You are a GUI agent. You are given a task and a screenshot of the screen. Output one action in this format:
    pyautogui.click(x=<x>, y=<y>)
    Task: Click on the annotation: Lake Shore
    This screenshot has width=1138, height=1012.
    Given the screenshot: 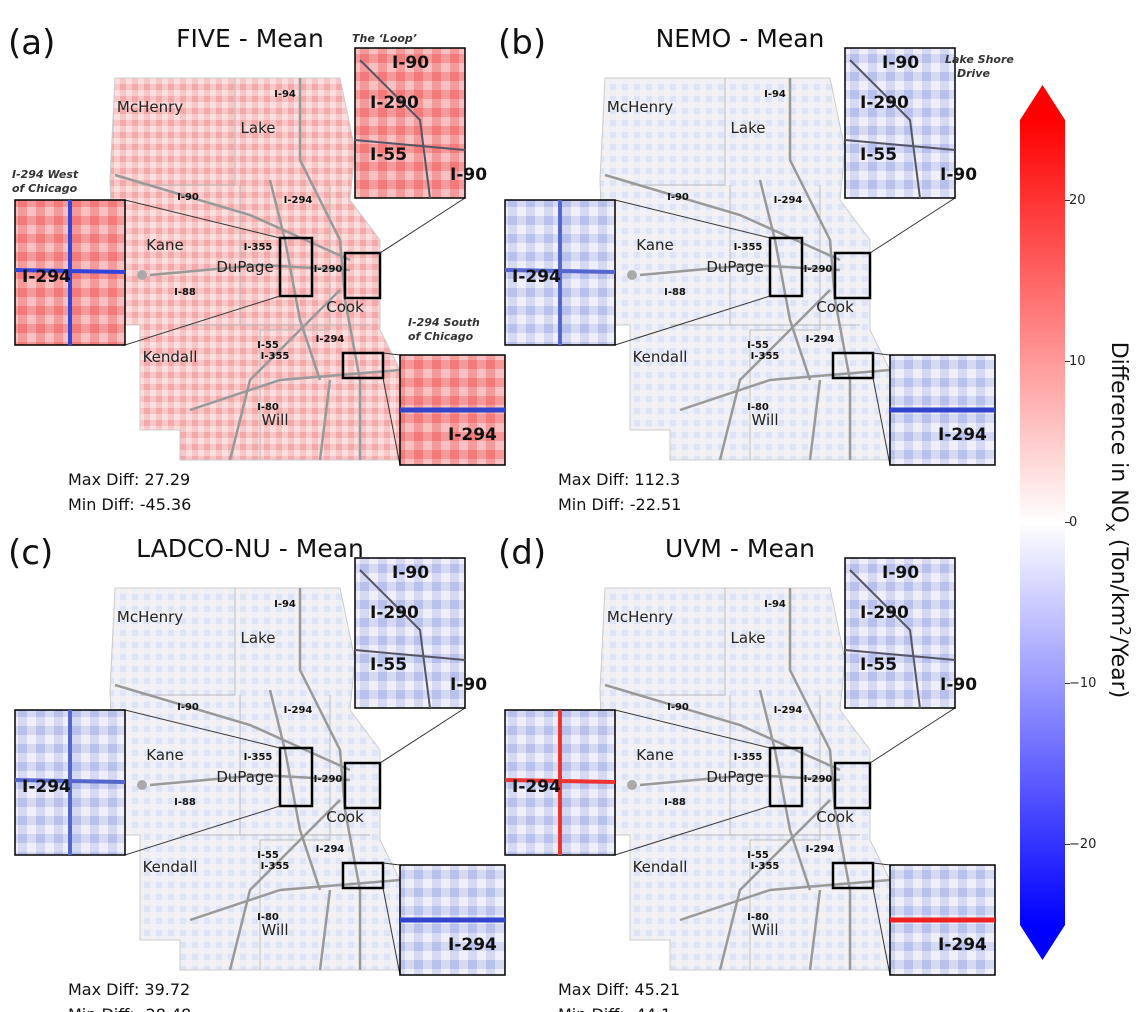 What is the action you would take?
    pyautogui.click(x=979, y=59)
    